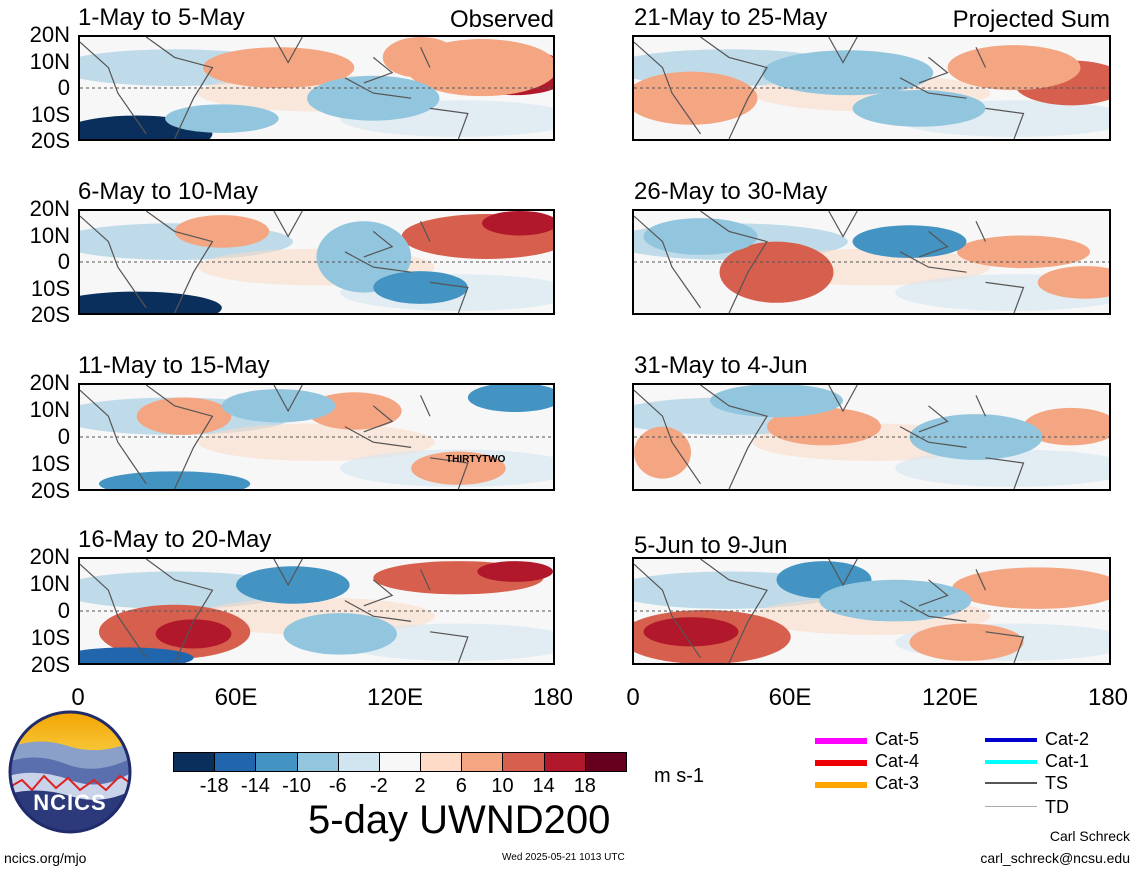 Image resolution: width=1135 pixels, height=872 pixels. What do you see at coordinates (633, 697) in the screenshot?
I see `lon-label-0-right: 0` at bounding box center [633, 697].